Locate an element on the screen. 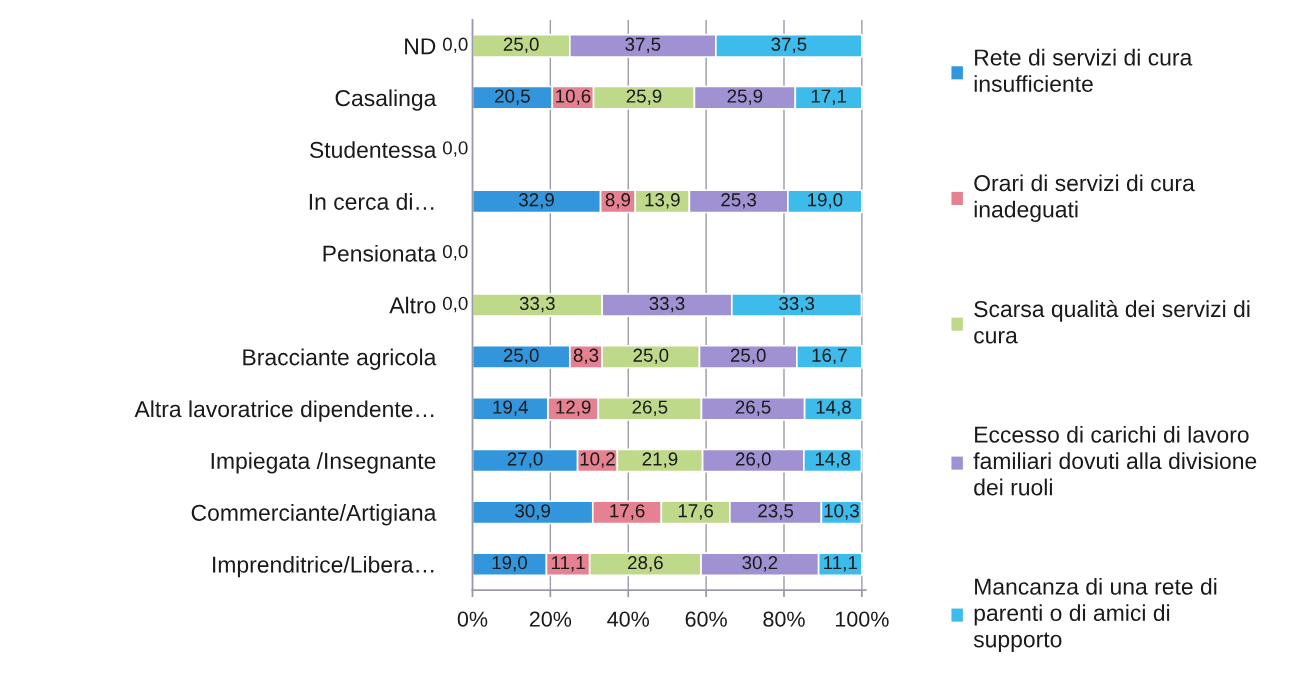 The image size is (1298, 687). y-tick-label: Commerciante/Artigiana is located at coordinates (314, 515).